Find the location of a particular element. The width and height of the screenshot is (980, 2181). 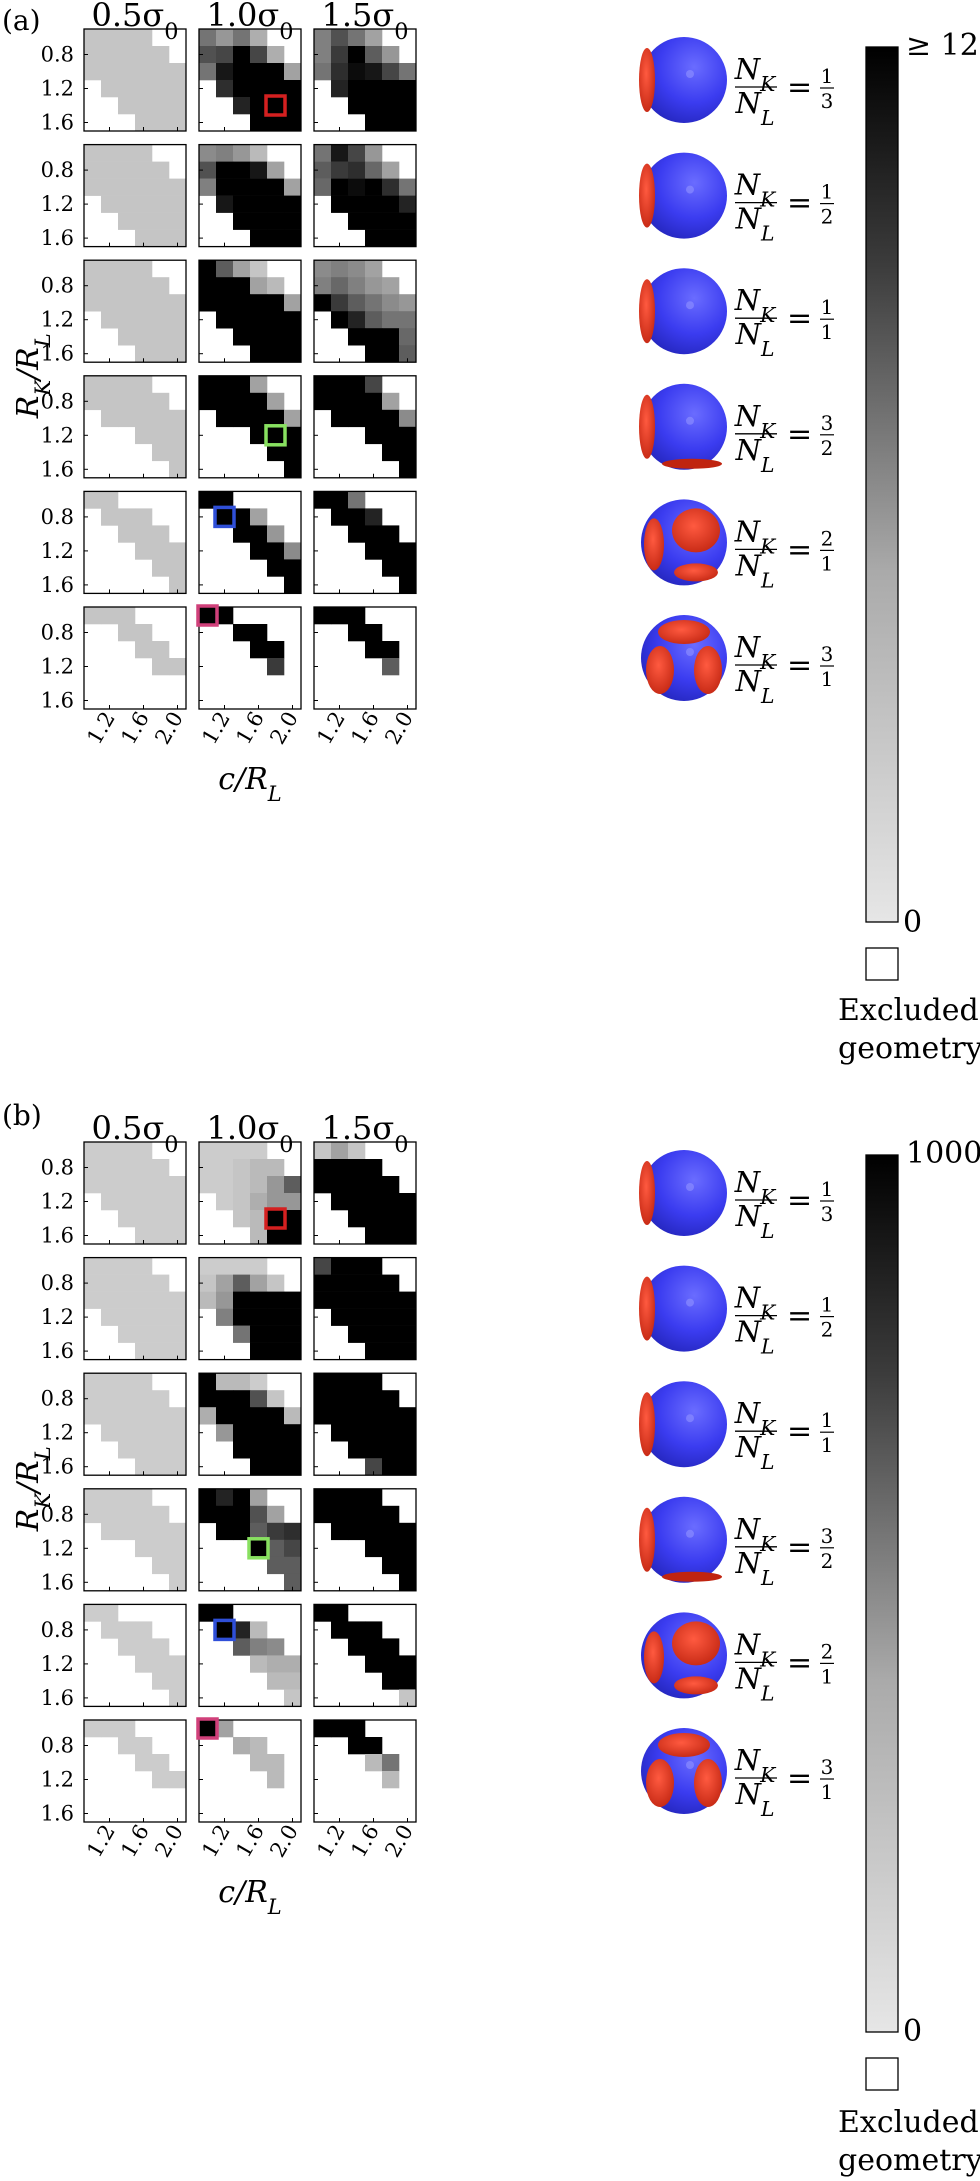

ratio-numerator-symbol: NK is located at coordinates (755, 1649).